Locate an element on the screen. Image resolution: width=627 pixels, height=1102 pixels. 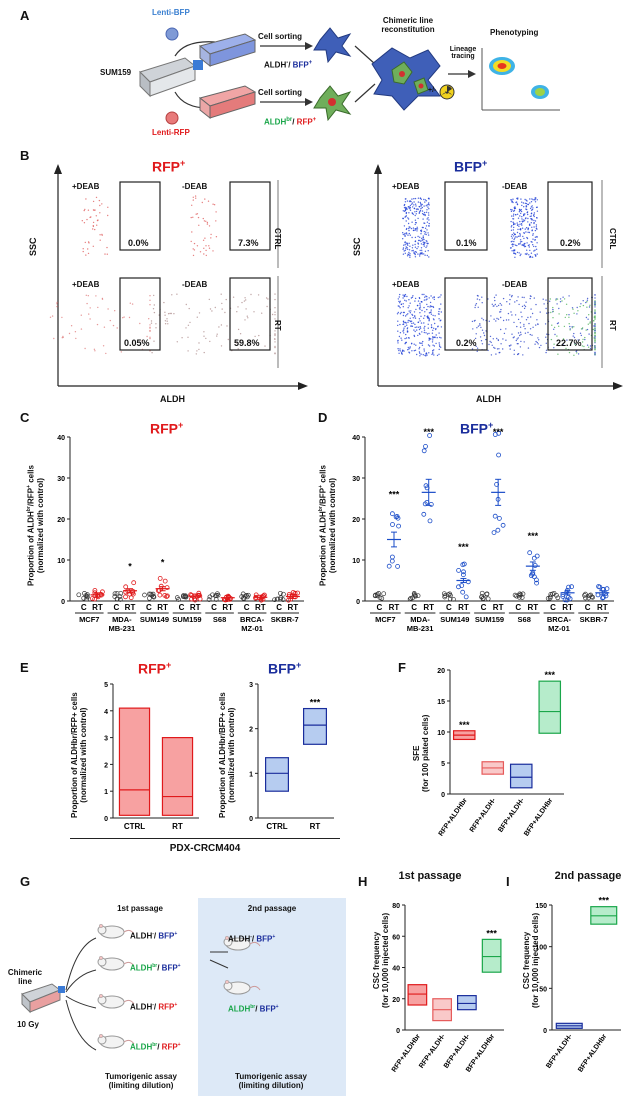
mouse-tail is located at coordinates (255, 988).